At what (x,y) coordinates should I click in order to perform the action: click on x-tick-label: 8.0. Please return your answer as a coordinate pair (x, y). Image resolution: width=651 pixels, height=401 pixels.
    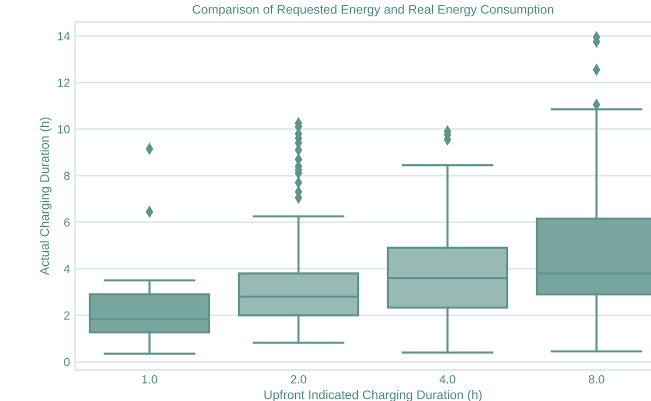
    Looking at the image, I should click on (596, 379).